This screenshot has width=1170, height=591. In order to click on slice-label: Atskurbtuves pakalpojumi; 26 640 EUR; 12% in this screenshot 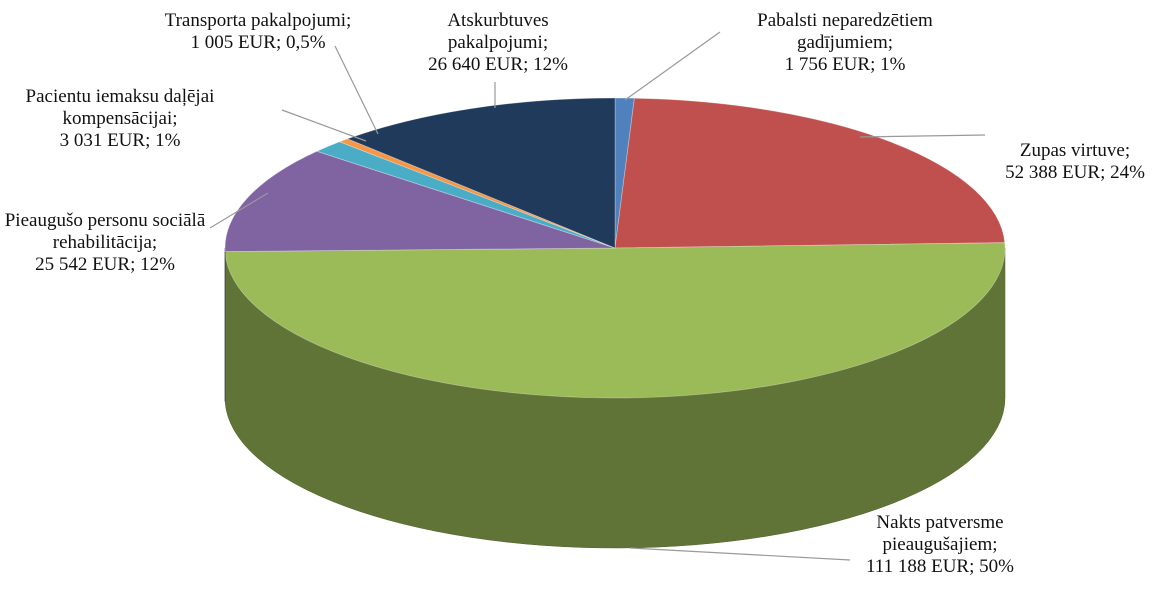, I will do `click(498, 43)`.